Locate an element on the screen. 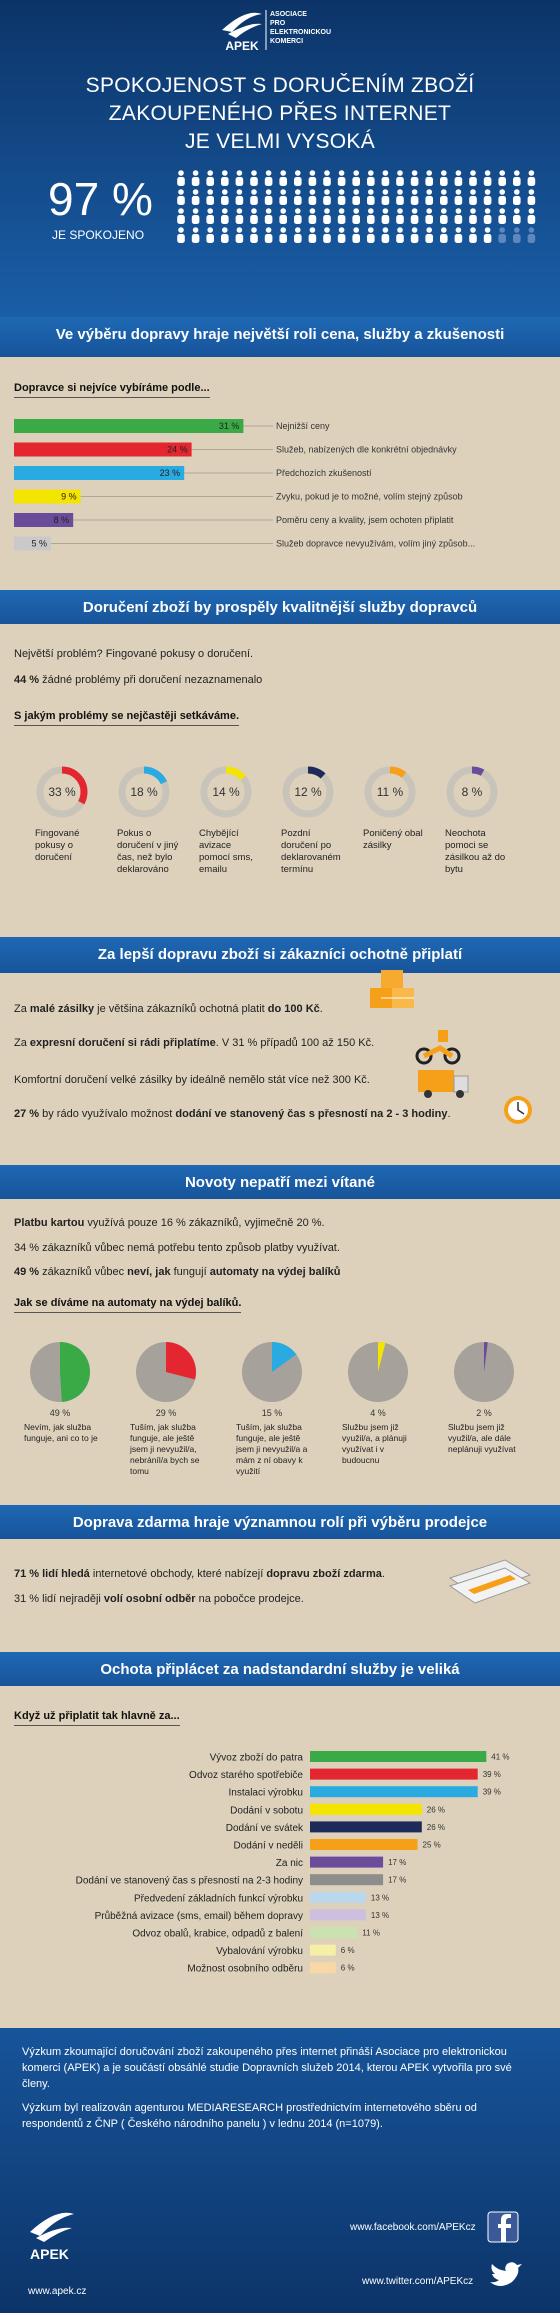 Image resolution: width=560 pixels, height=2313 pixels. facebook-link: www.facebook.com/APEKcz is located at coordinates (413, 2227).